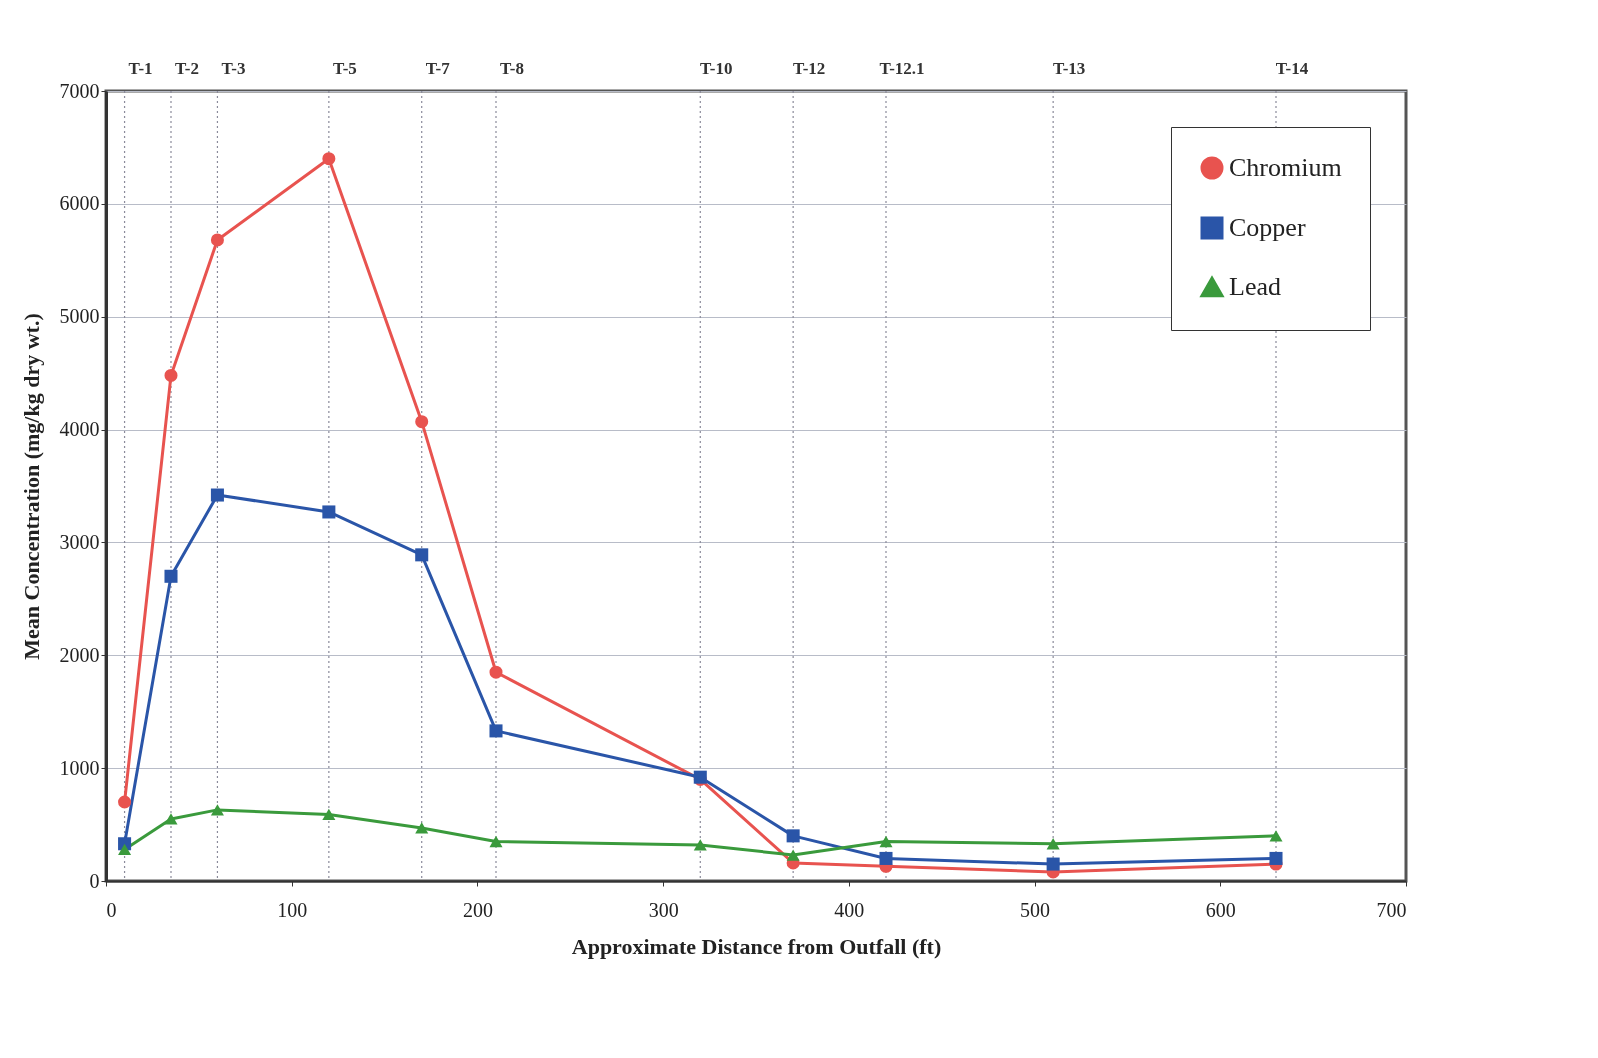  What do you see at coordinates (1267, 227) in the screenshot?
I see `legend-label: Copper` at bounding box center [1267, 227].